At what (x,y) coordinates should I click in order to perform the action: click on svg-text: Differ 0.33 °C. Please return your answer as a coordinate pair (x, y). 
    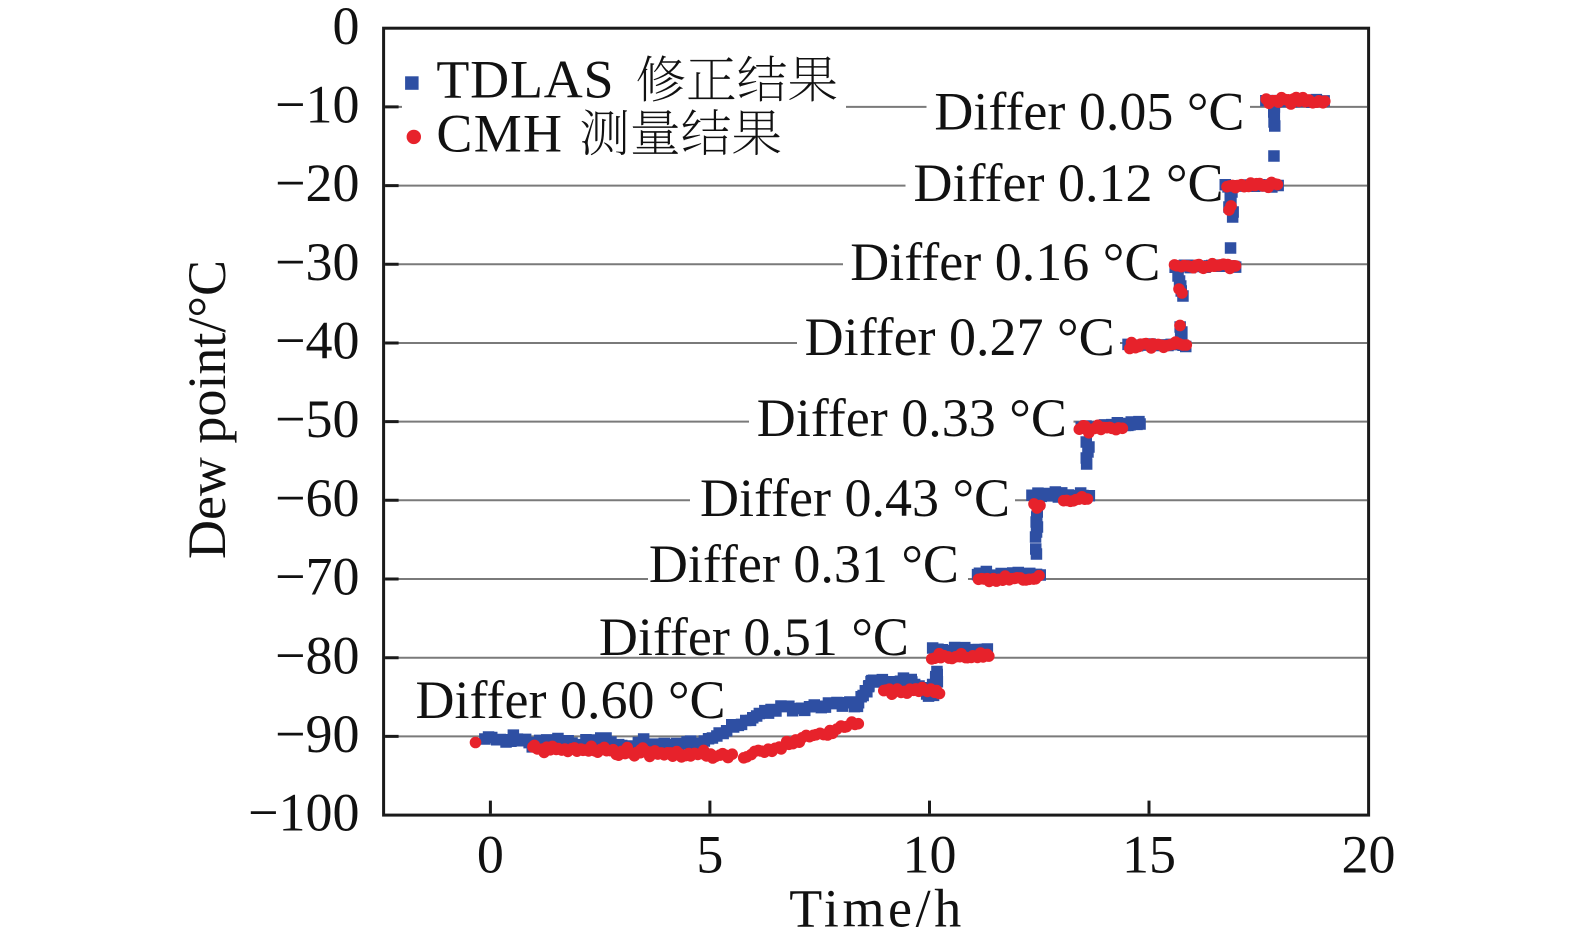
    Looking at the image, I should click on (912, 418).